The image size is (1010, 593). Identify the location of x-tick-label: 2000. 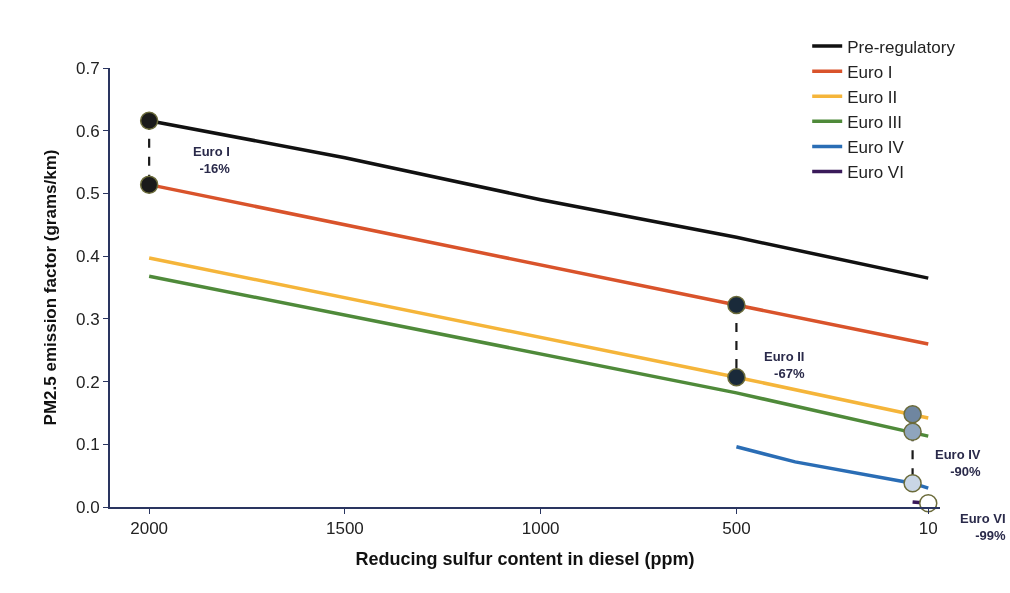
(149, 529).